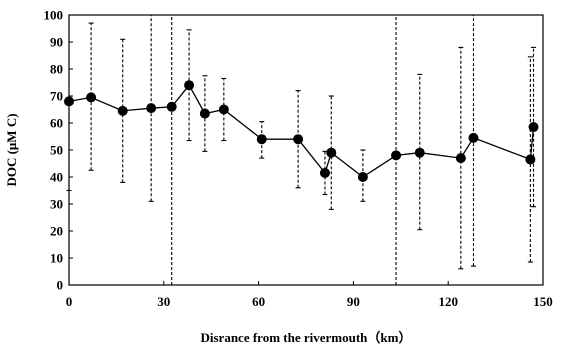  What do you see at coordinates (54, 15) in the screenshot?
I see `y-tick-label: 100` at bounding box center [54, 15].